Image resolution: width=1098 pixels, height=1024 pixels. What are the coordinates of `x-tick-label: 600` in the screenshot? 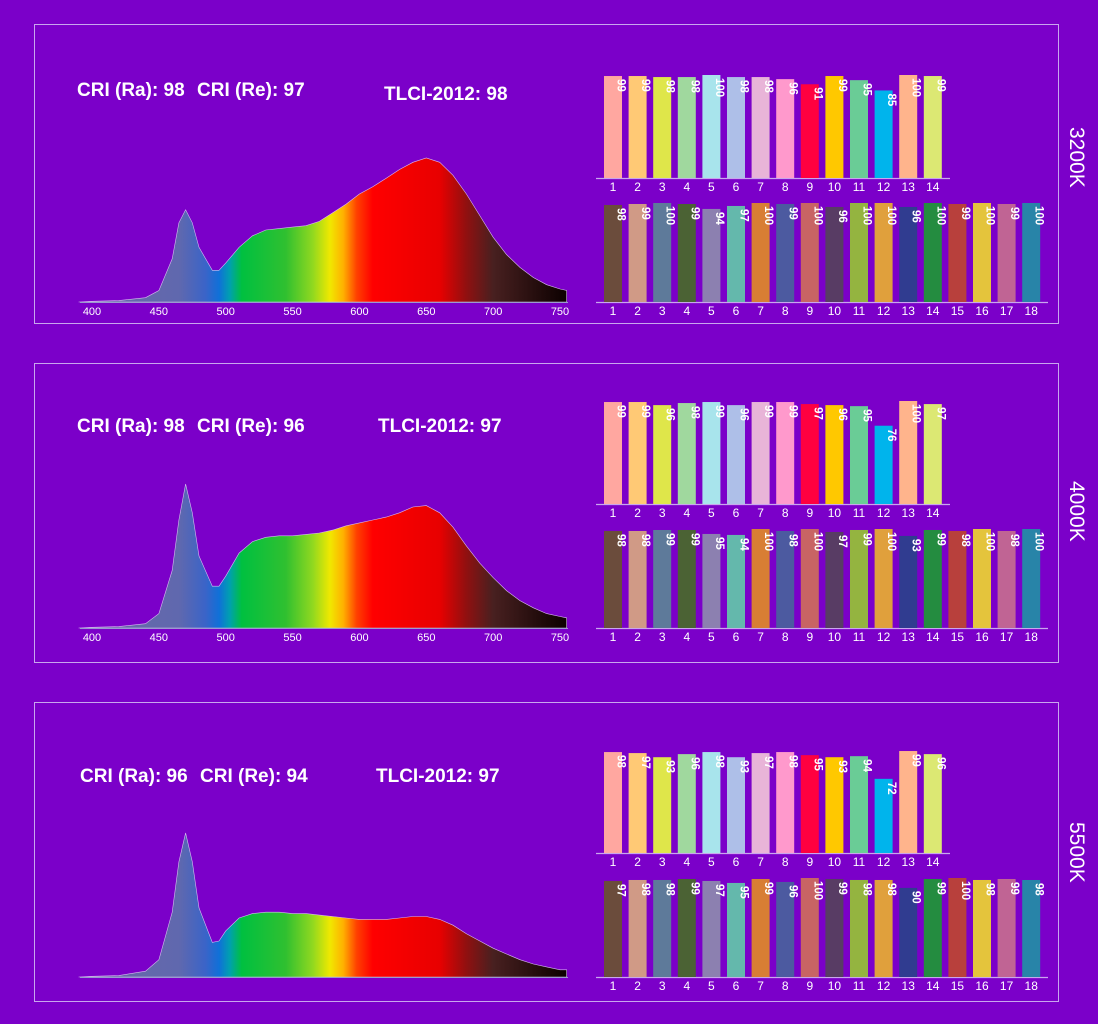 It's located at (359, 312).